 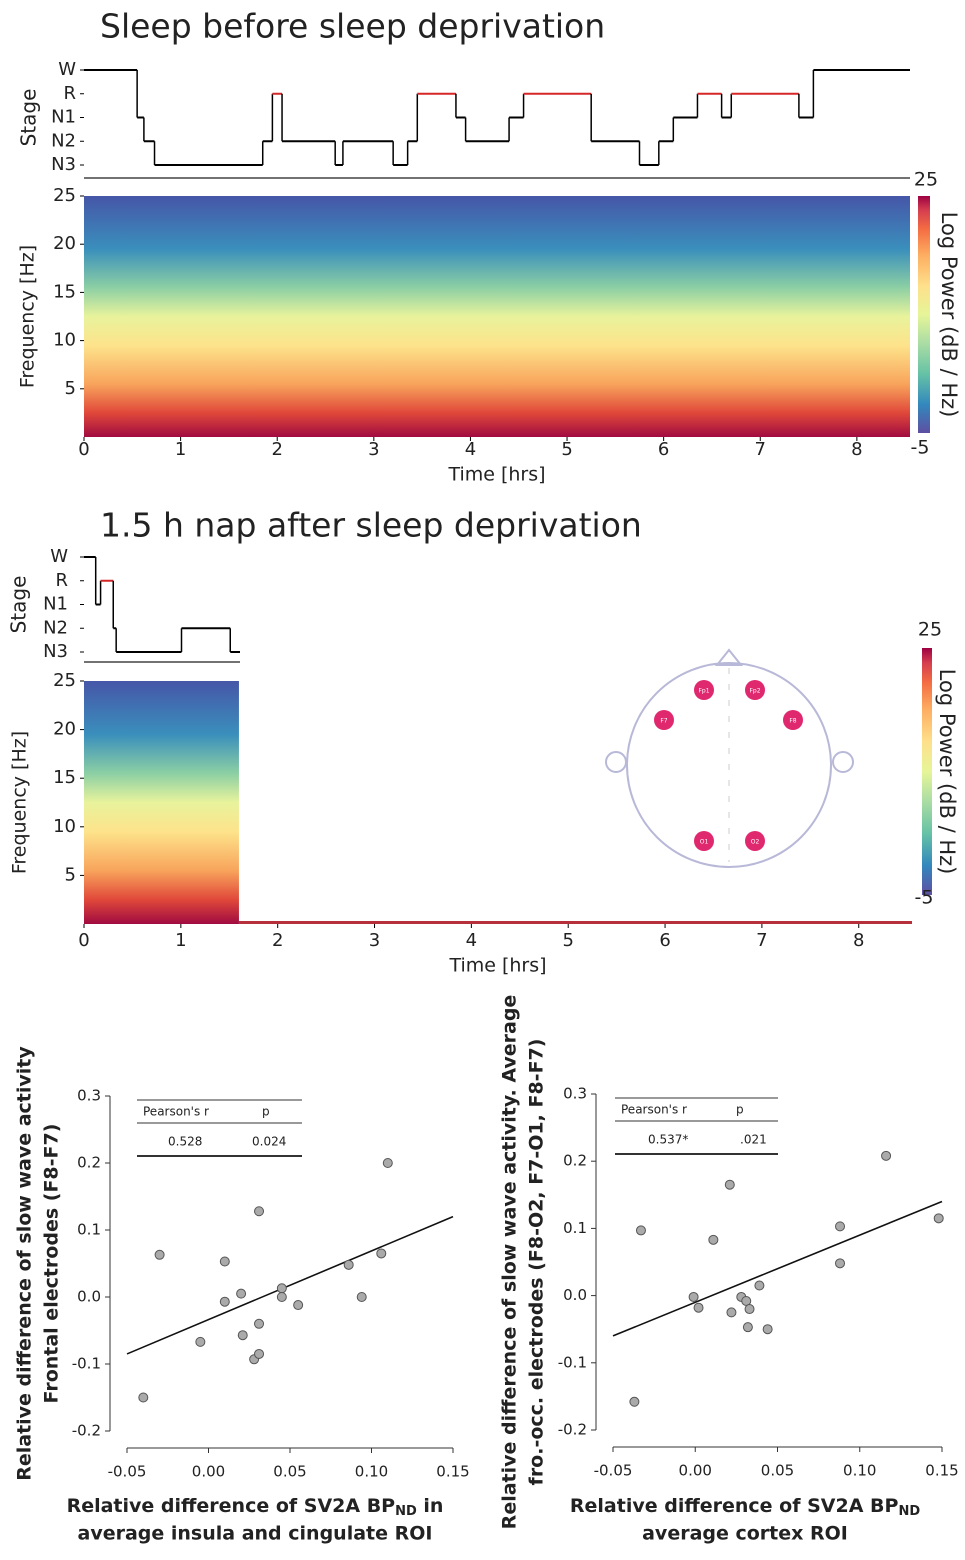 I want to click on y-axis-label: Frontal electrodes (F8-F7), so click(x=52, y=1264).